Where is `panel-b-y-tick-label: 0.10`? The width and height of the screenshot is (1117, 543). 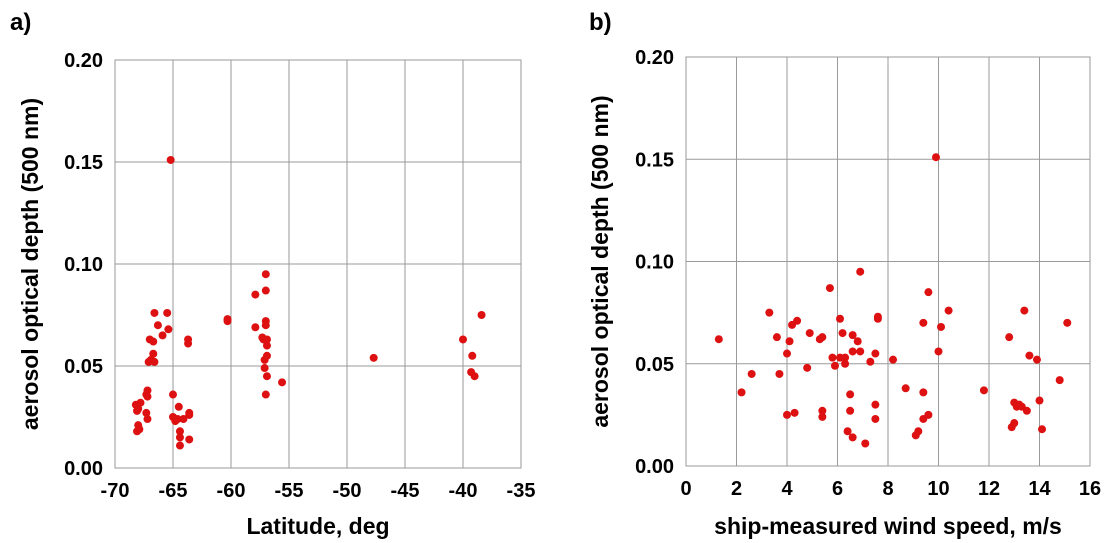 panel-b-y-tick-label: 0.10 is located at coordinates (654, 263).